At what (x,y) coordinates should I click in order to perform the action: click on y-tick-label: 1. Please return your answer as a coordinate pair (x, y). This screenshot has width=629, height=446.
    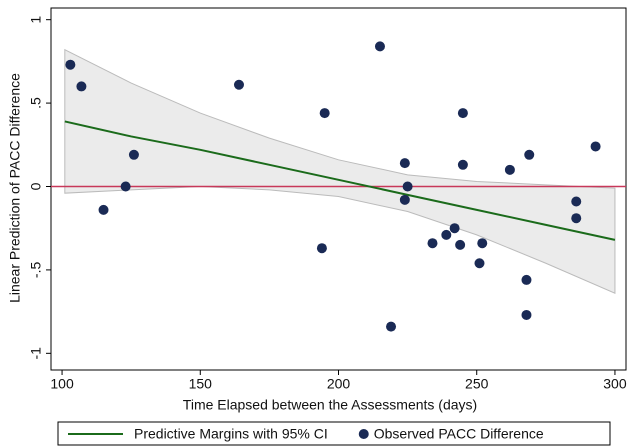
    Looking at the image, I should click on (36, 20).